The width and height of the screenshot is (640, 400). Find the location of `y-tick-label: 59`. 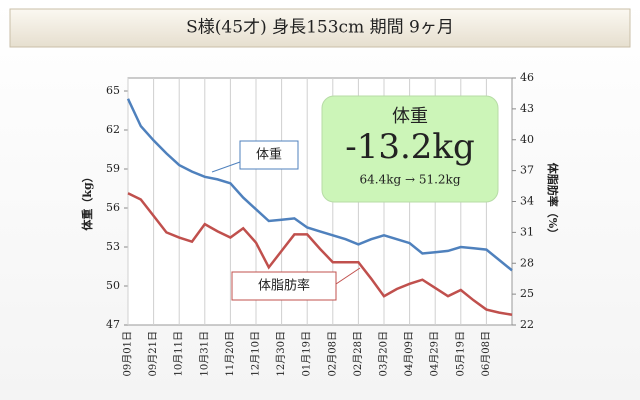

y-tick-label: 59 is located at coordinates (113, 168).